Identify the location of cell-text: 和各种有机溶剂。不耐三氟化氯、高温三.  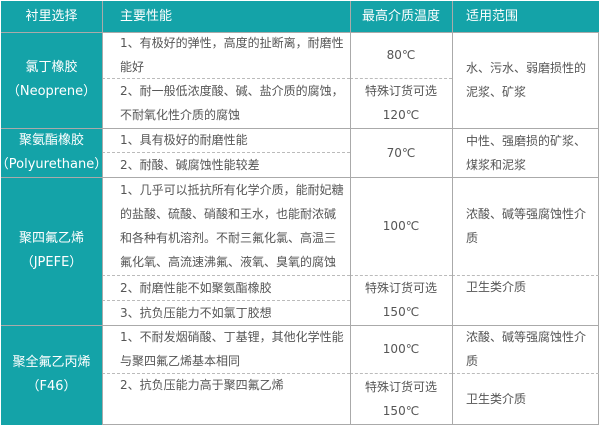
(228, 238).